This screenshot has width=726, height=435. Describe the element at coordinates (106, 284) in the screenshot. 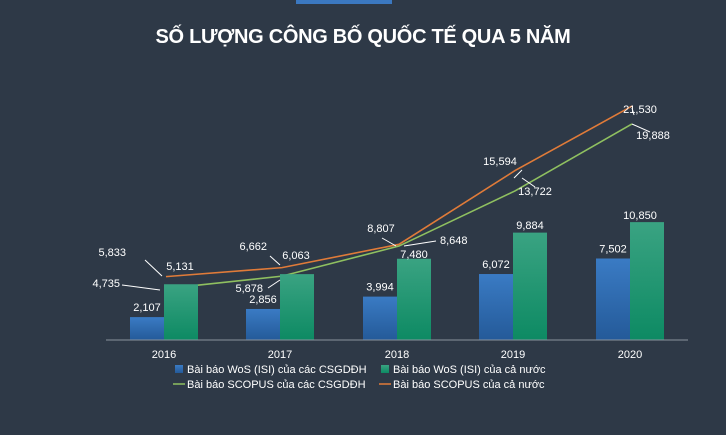

I see `data-label-scopus-csgddh-2016: 4,735` at that location.